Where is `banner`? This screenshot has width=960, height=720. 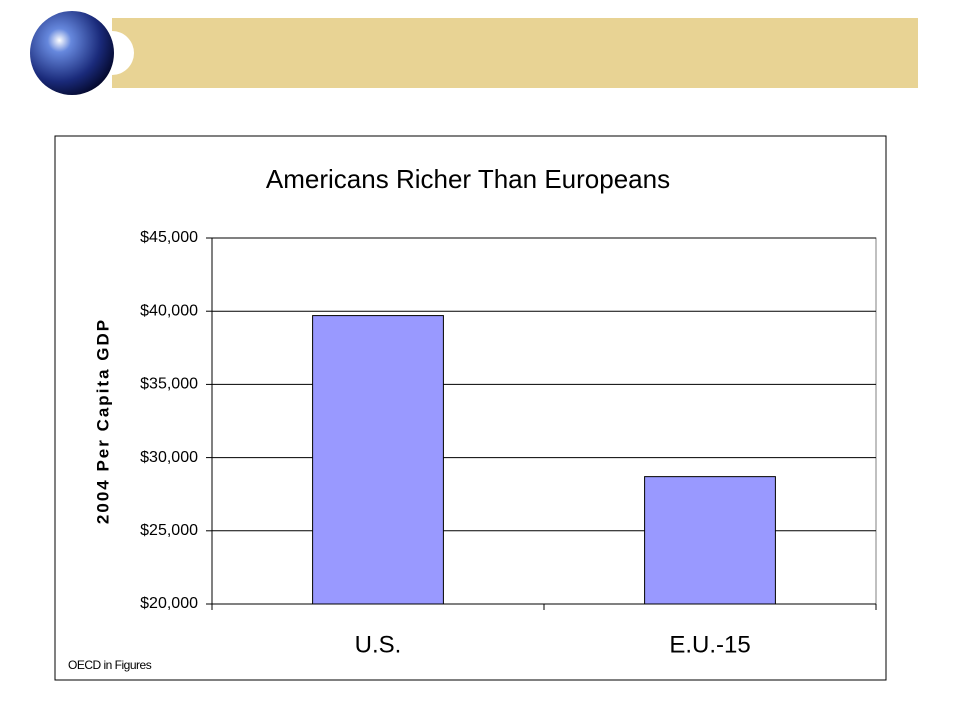 banner is located at coordinates (474, 53).